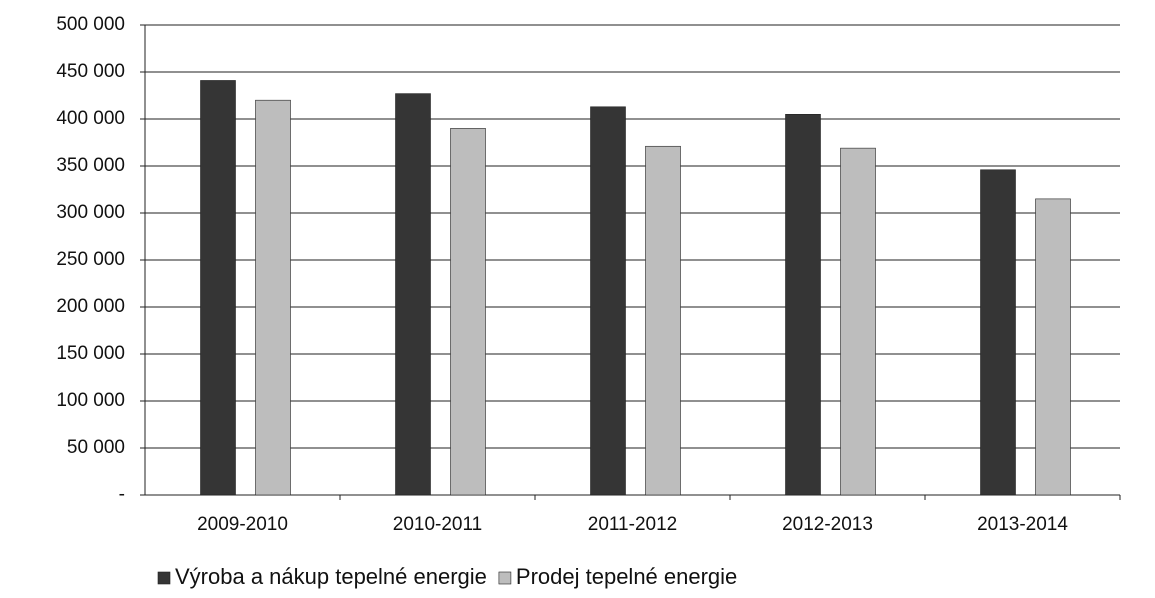  Describe the element at coordinates (331, 576) in the screenshot. I see `legend-label: Výroba a nákup tepelné energie` at that location.